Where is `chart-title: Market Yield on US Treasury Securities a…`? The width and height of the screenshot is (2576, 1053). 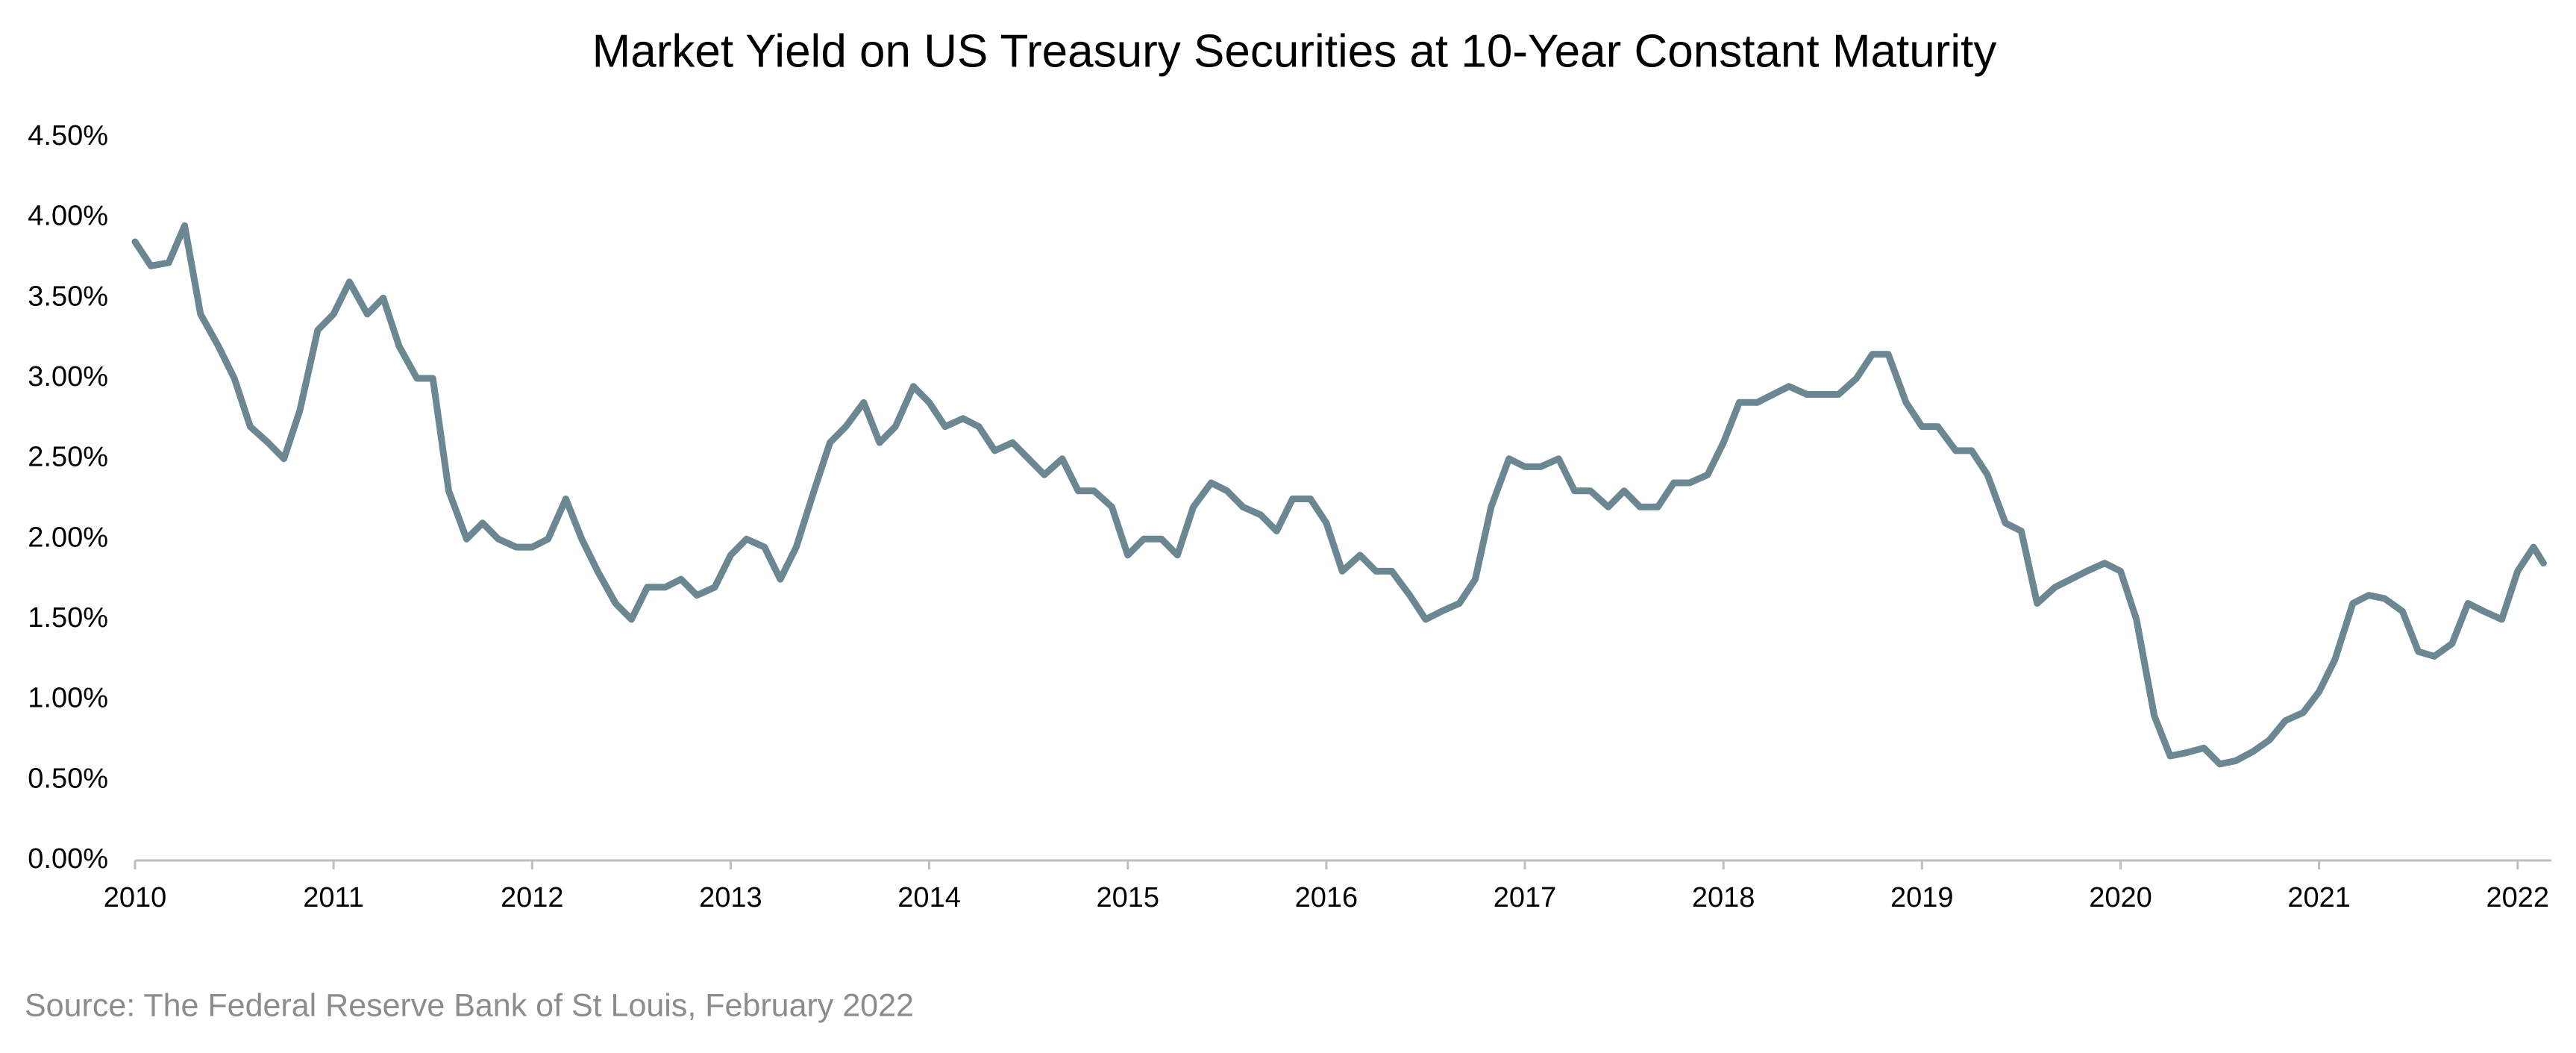
chart-title: Market Yield on US Treasury Securities a… is located at coordinates (1294, 51).